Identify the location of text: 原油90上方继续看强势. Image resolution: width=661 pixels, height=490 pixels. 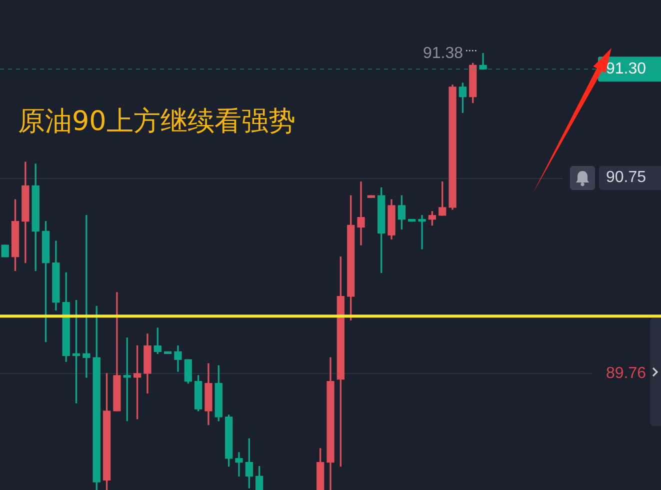
(157, 122).